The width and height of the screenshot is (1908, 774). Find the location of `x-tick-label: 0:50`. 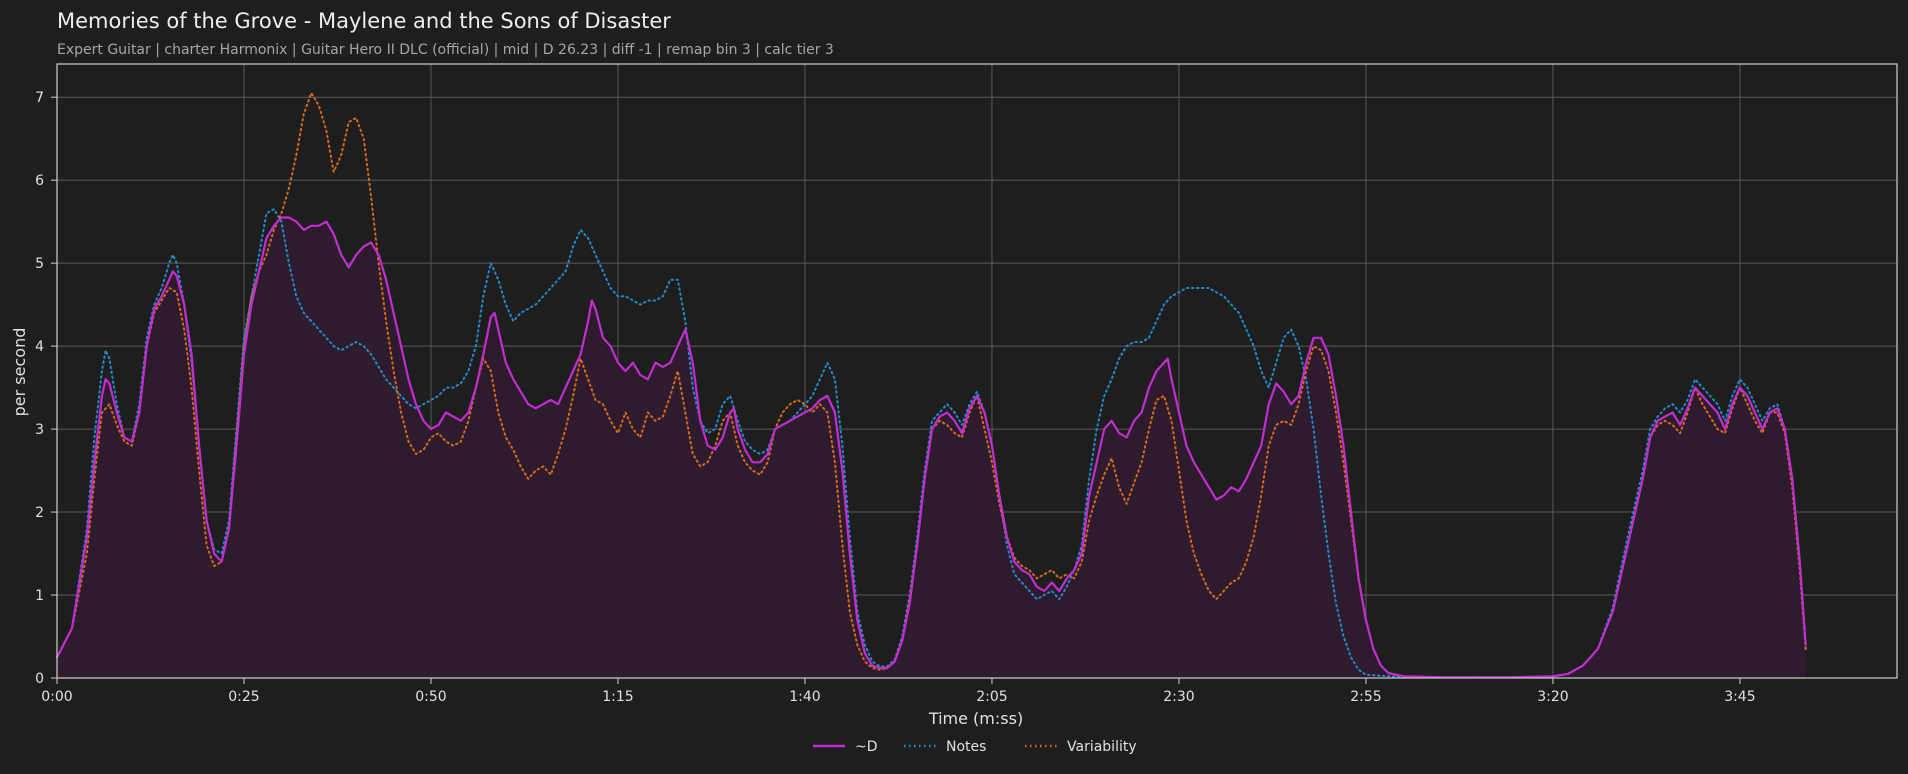

x-tick-label: 0:50 is located at coordinates (430, 697).